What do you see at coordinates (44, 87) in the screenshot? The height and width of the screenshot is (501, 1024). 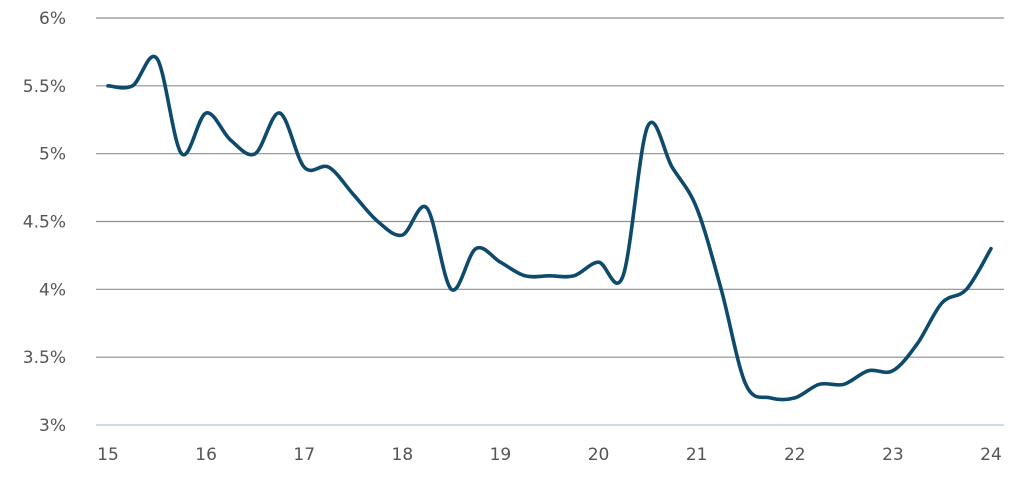 I see `y-tick-label: 5.5%` at bounding box center [44, 87].